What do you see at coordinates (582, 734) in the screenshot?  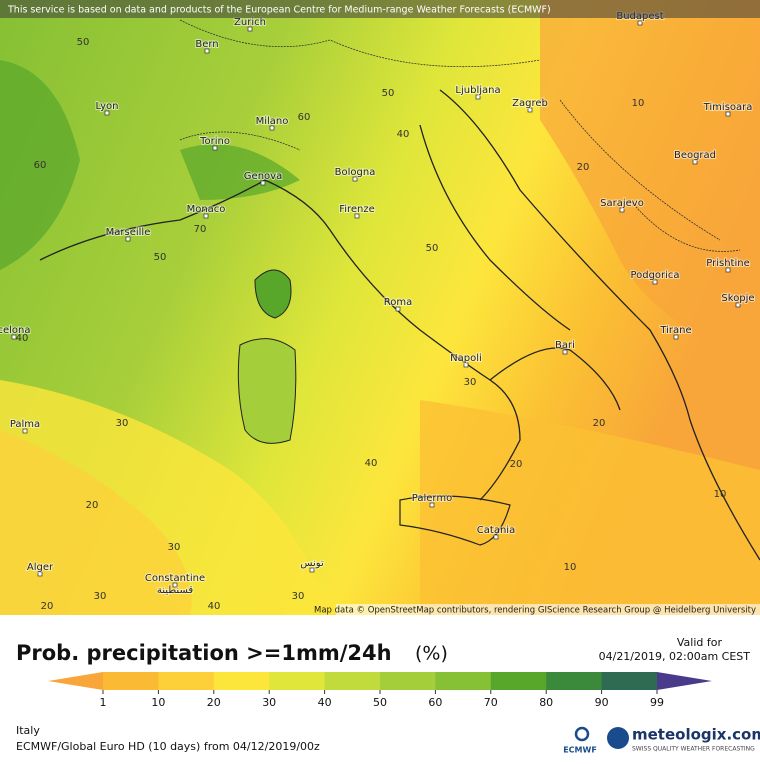 I see `ecmwf-icon` at bounding box center [582, 734].